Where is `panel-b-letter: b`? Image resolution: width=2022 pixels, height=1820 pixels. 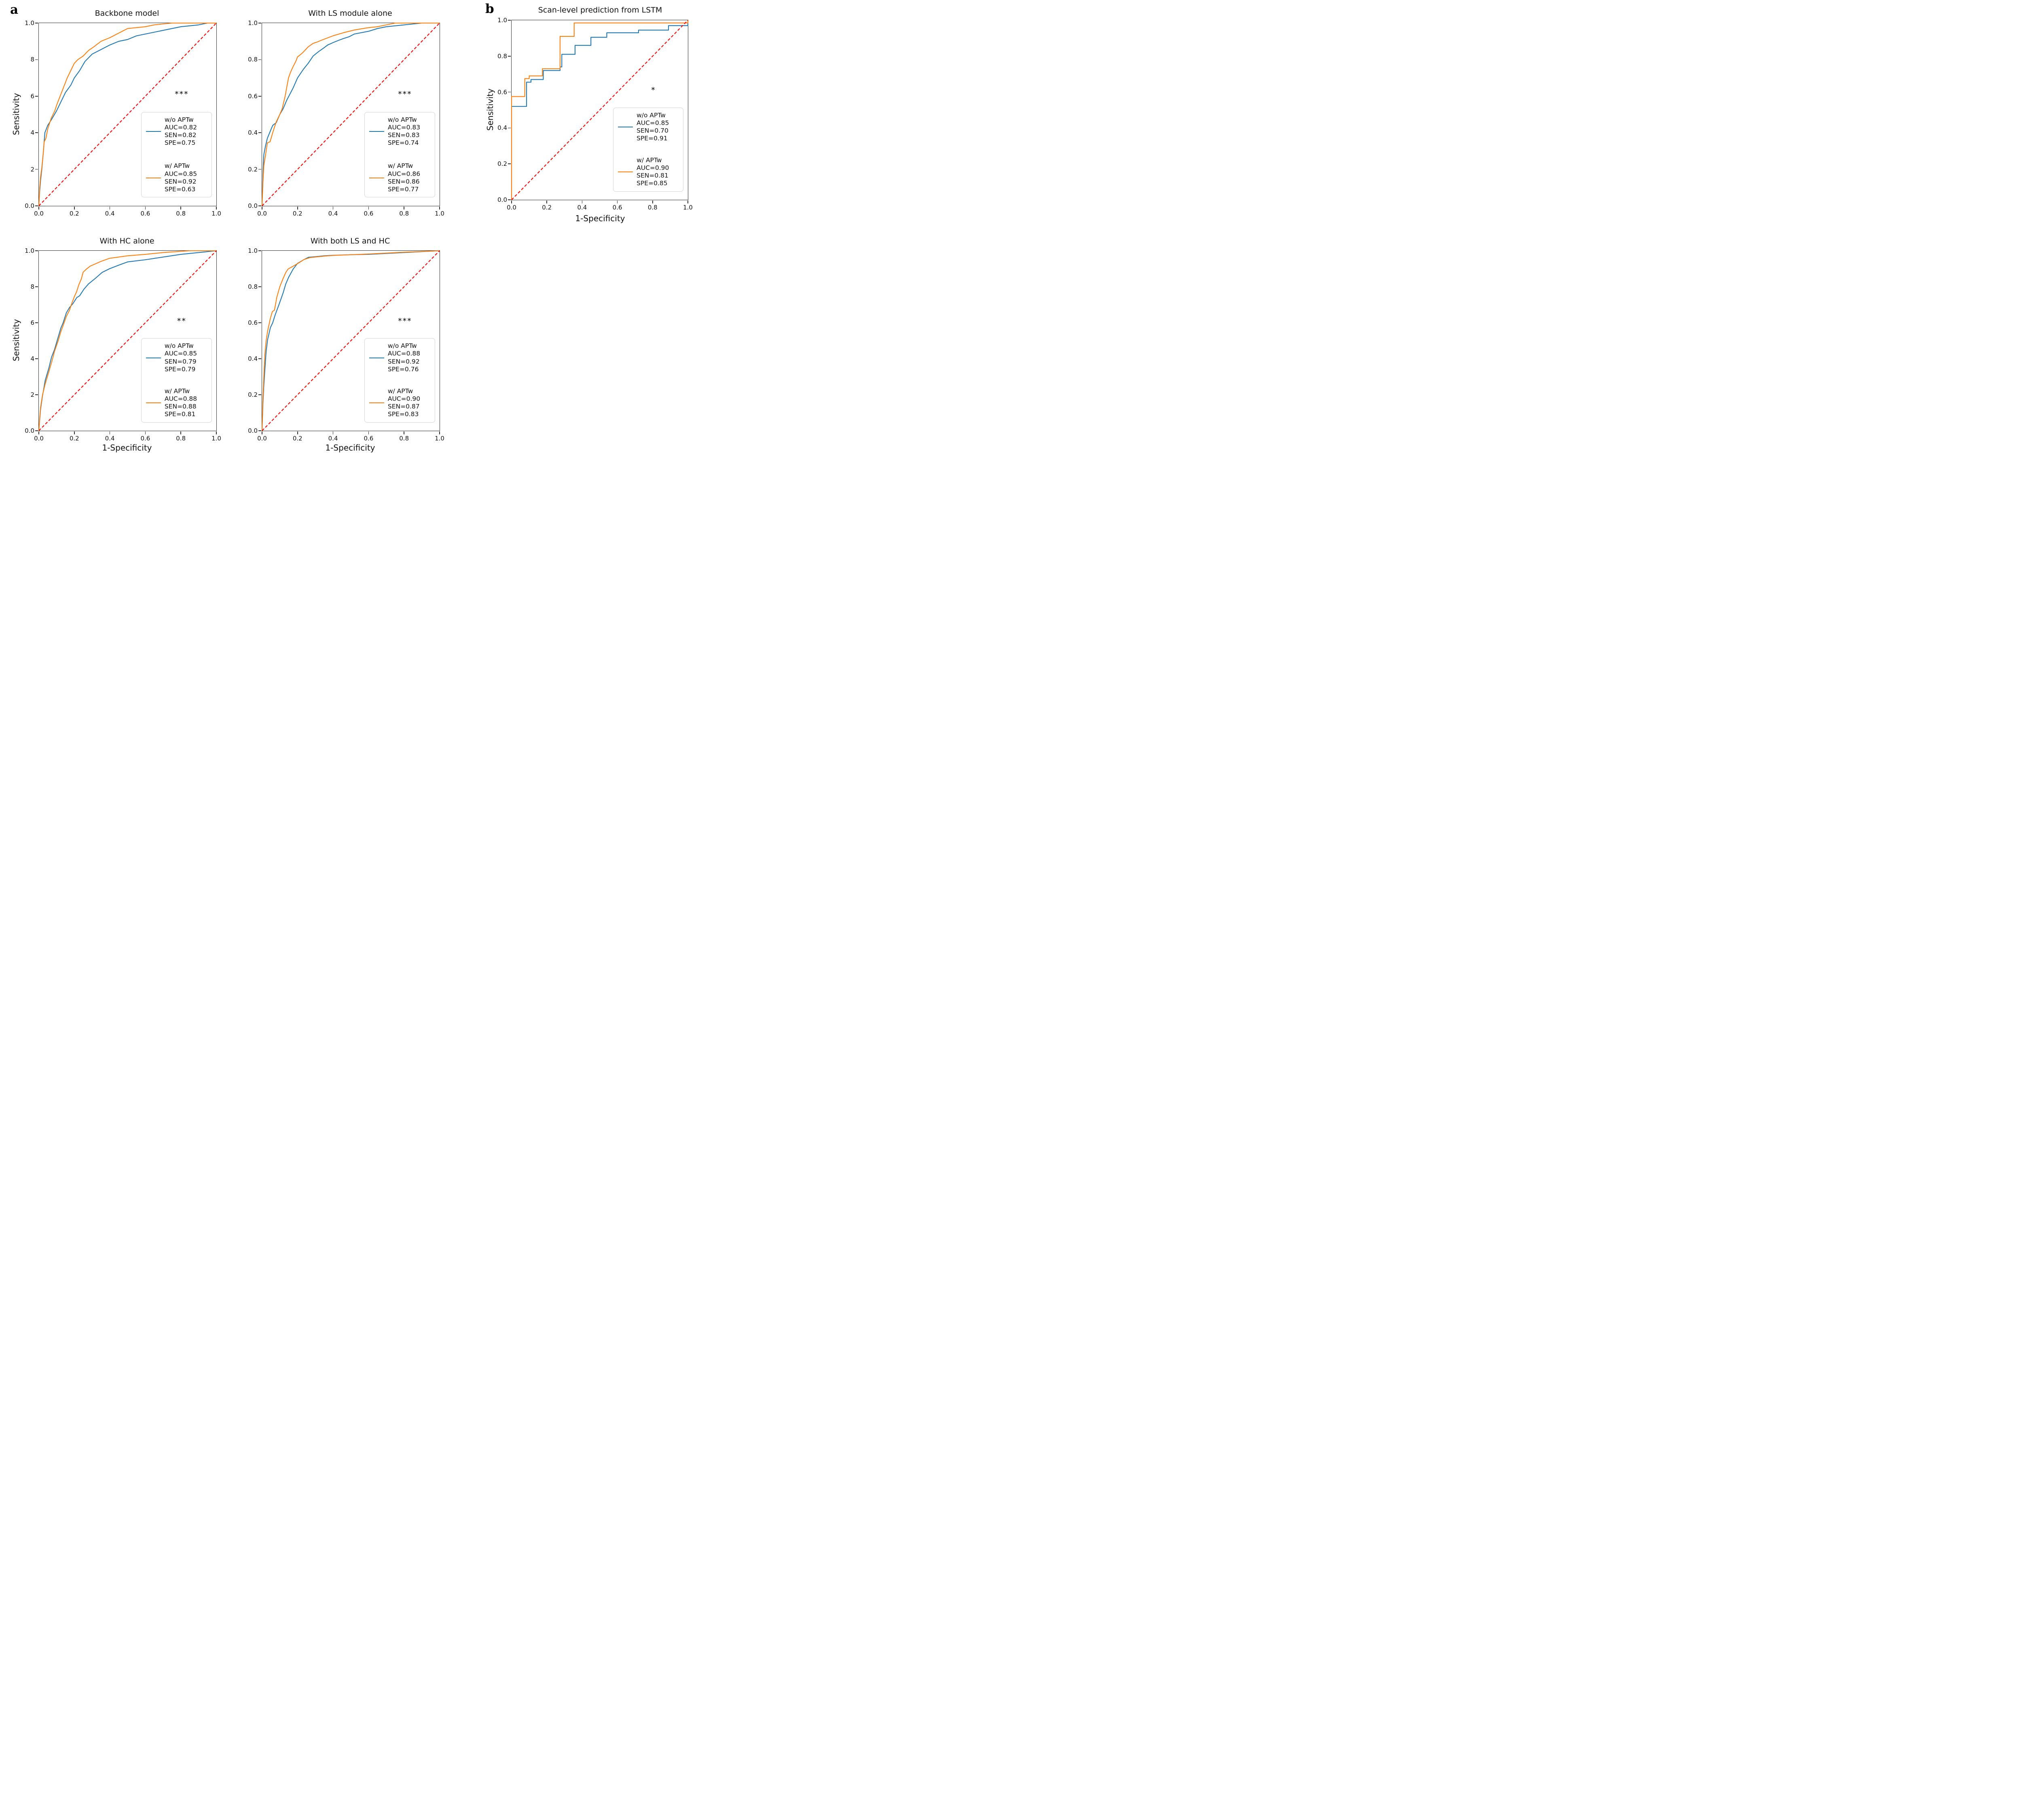
panel-b-letter: b is located at coordinates (489, 9).